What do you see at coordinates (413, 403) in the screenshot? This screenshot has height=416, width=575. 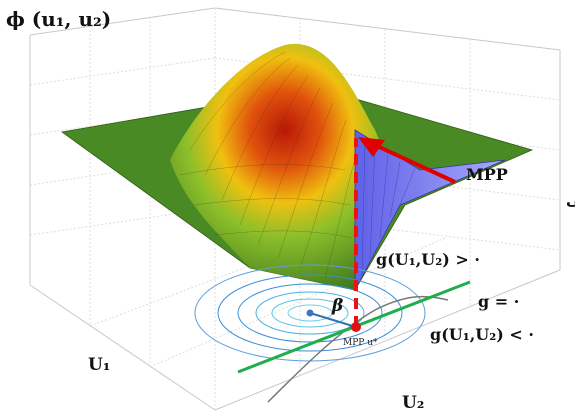 I see `u2-axis-label: U₂` at bounding box center [413, 403].